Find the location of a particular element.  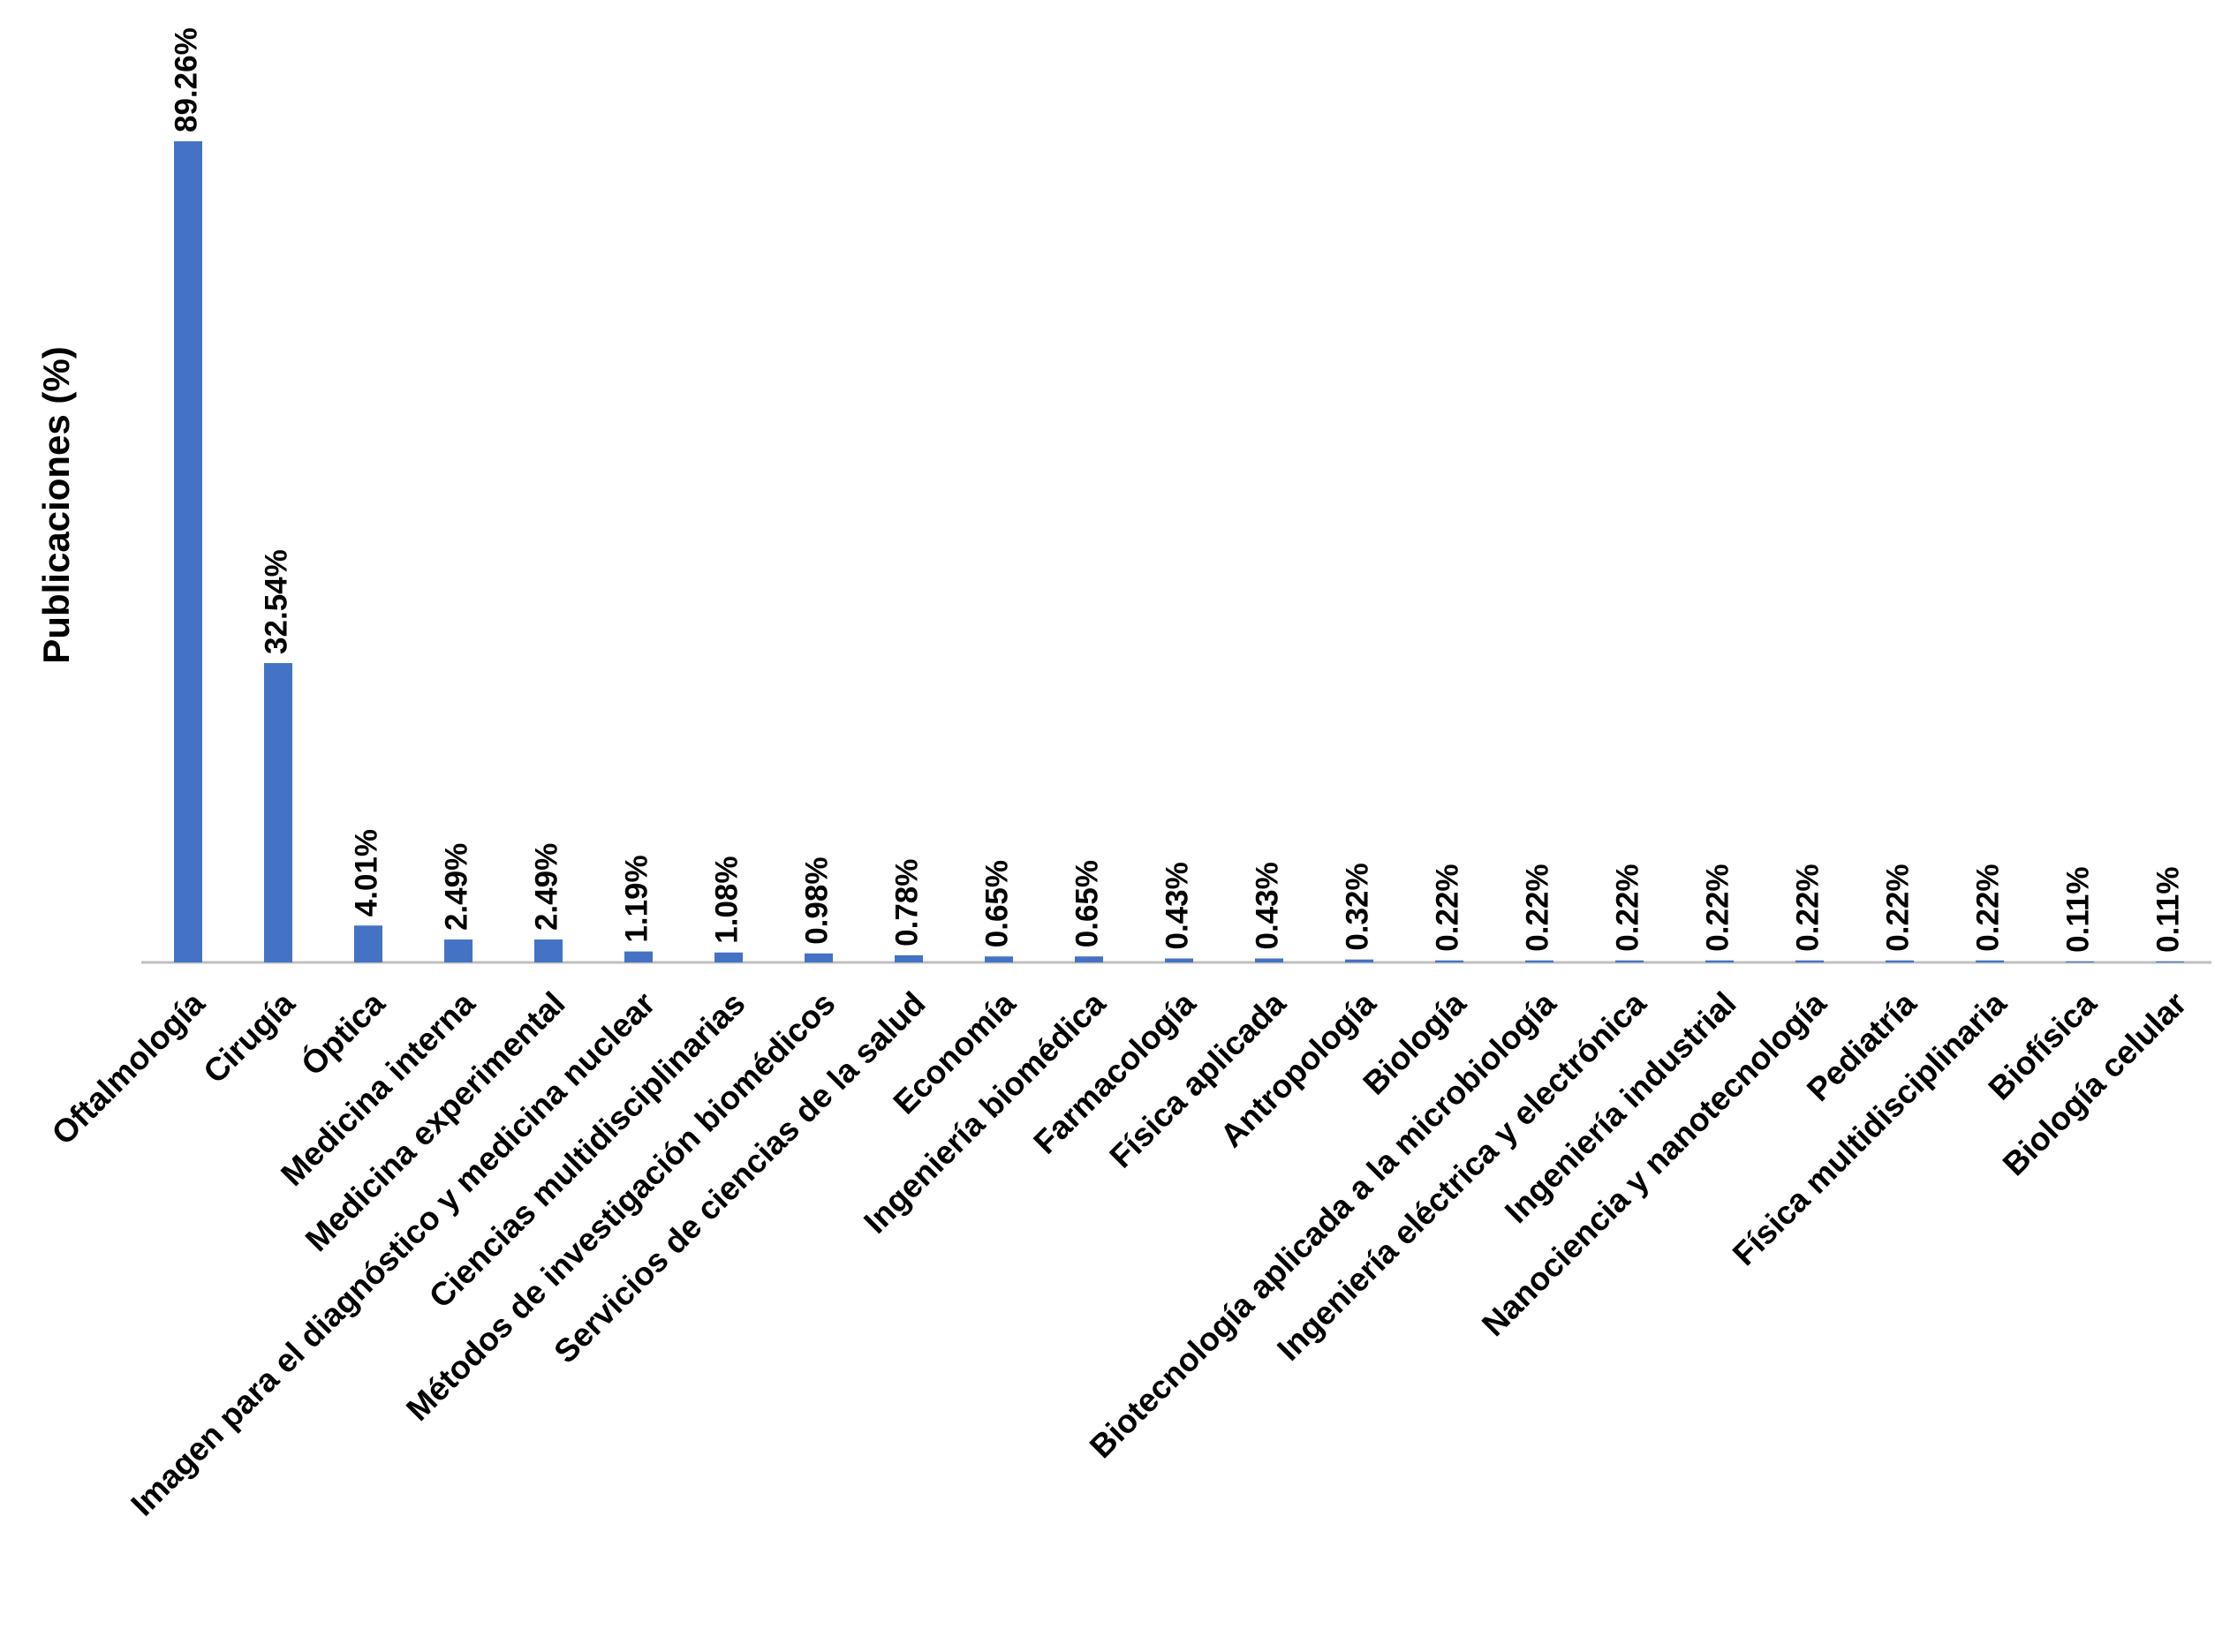

x-tick-label: Oftalmología is located at coordinates (128, 1067).